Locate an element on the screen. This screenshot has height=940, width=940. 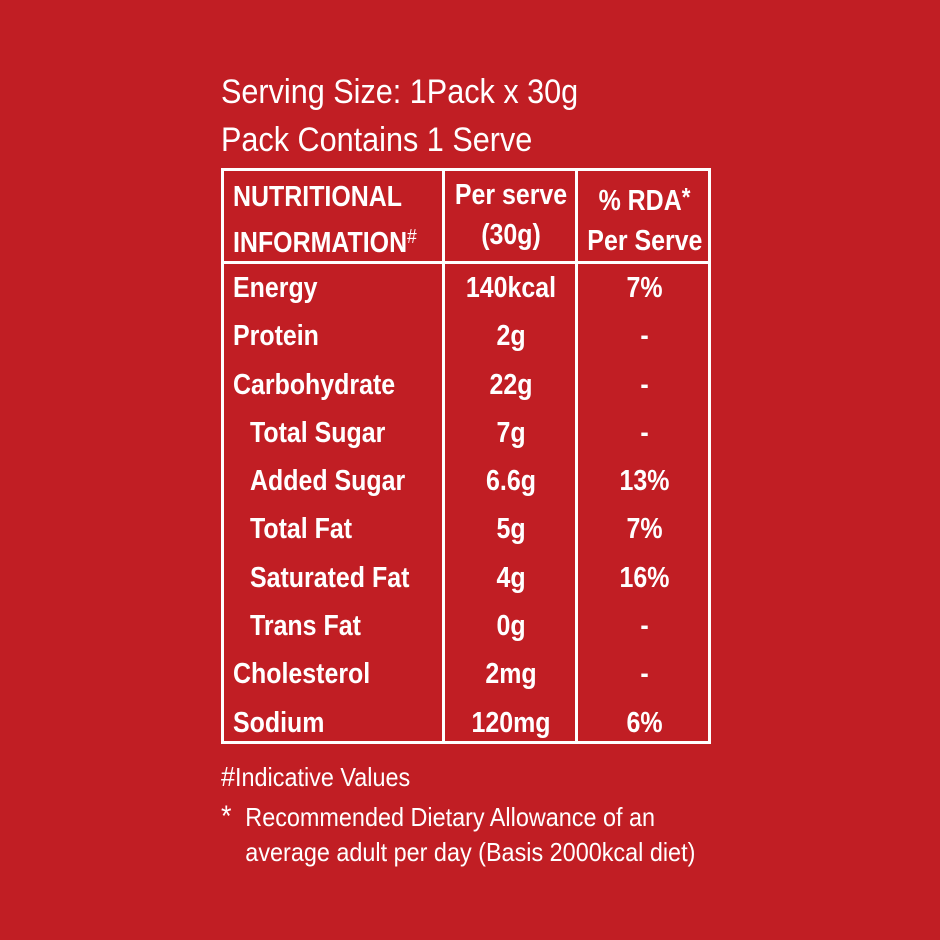
table-row: Sodium 120mg 6% is located at coordinates (466, 723).